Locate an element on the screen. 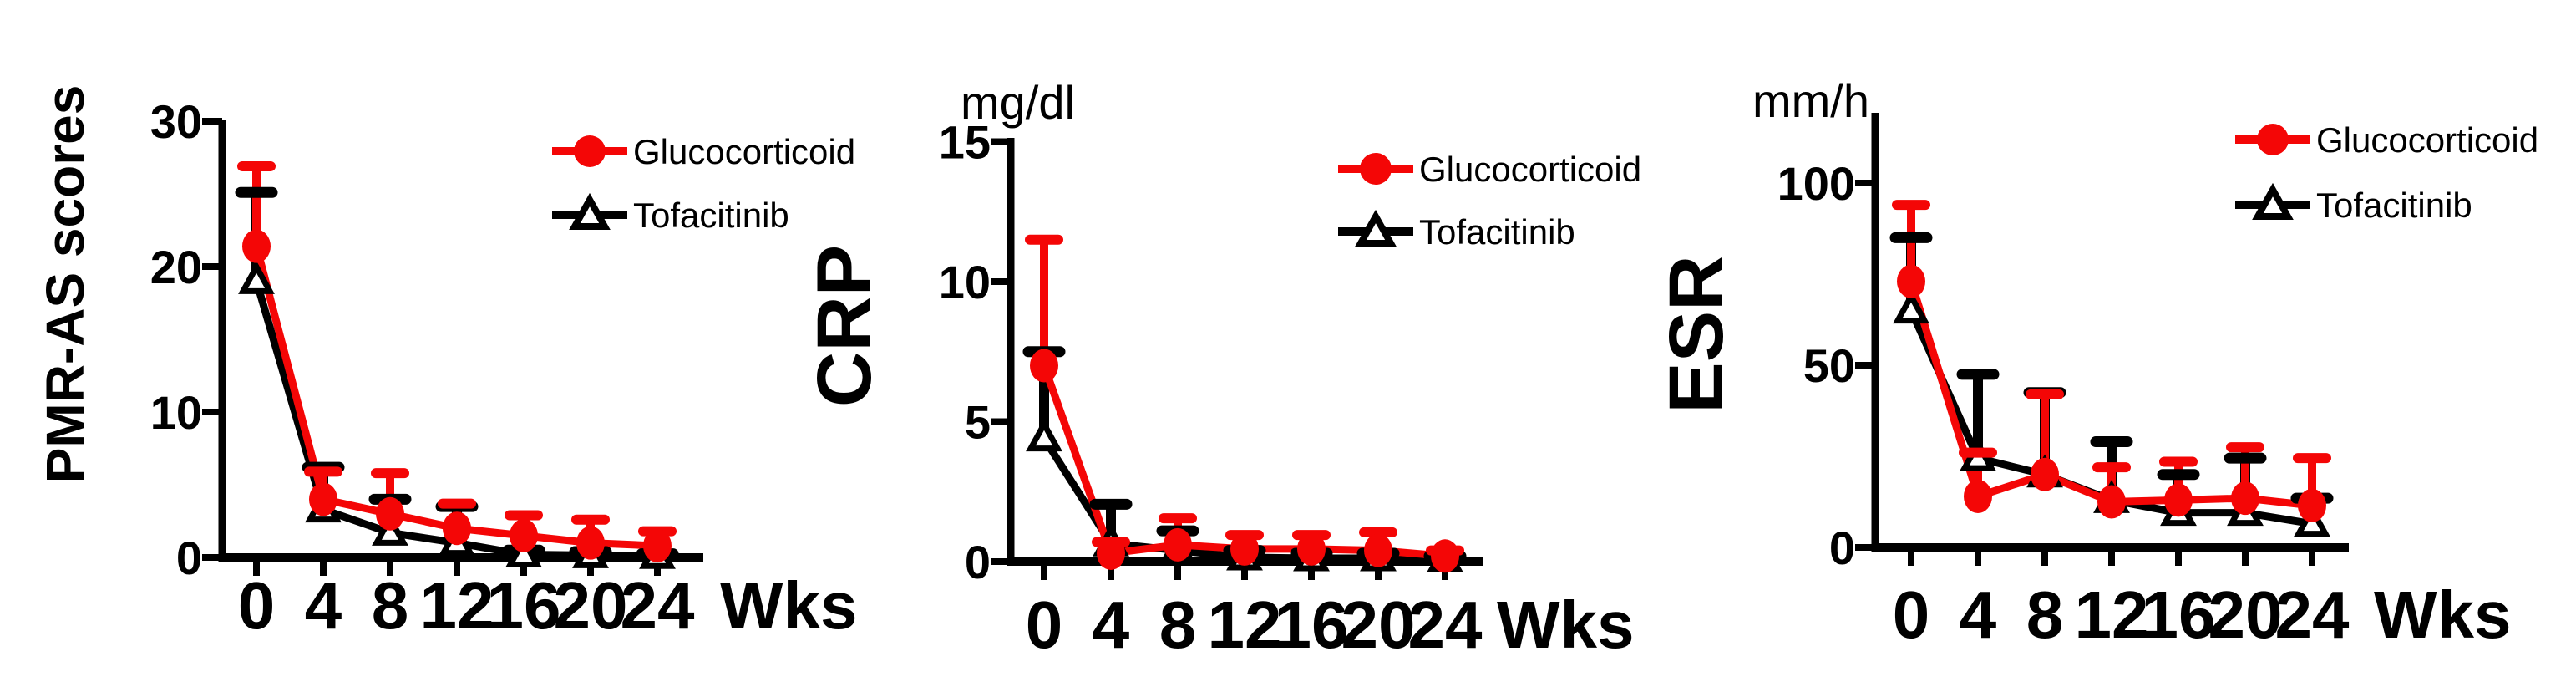  y-axis-title: PMR-AS scores is located at coordinates (65, 284).